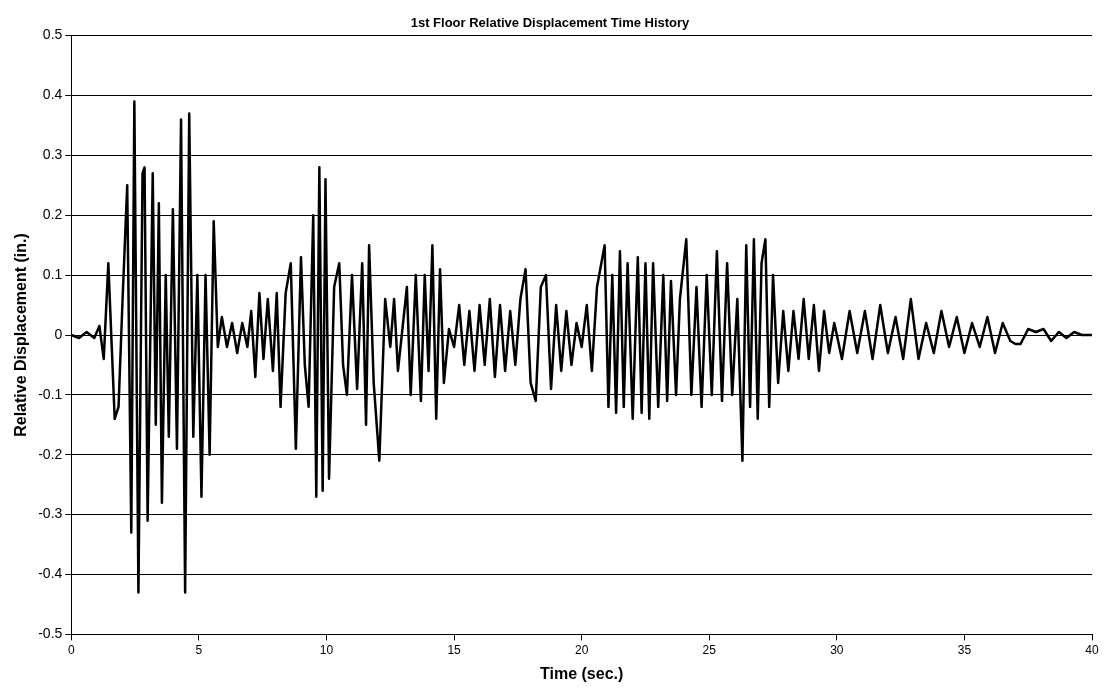  I want to click on chart-title: 1st Floor Relative Displacement Time History, so click(550, 23).